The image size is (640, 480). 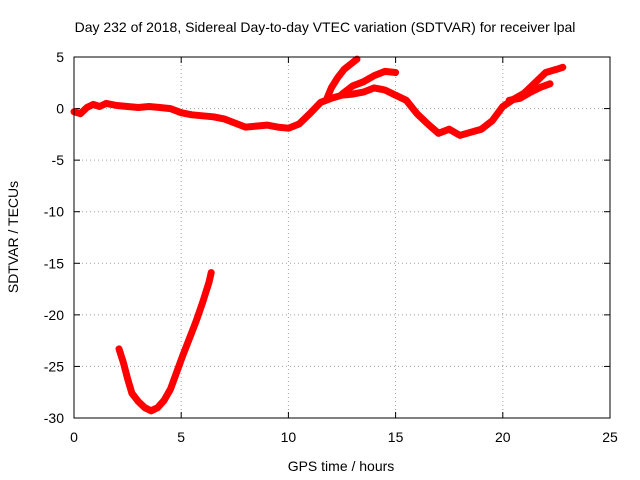 I want to click on x-tick-label: 25, so click(x=610, y=437).